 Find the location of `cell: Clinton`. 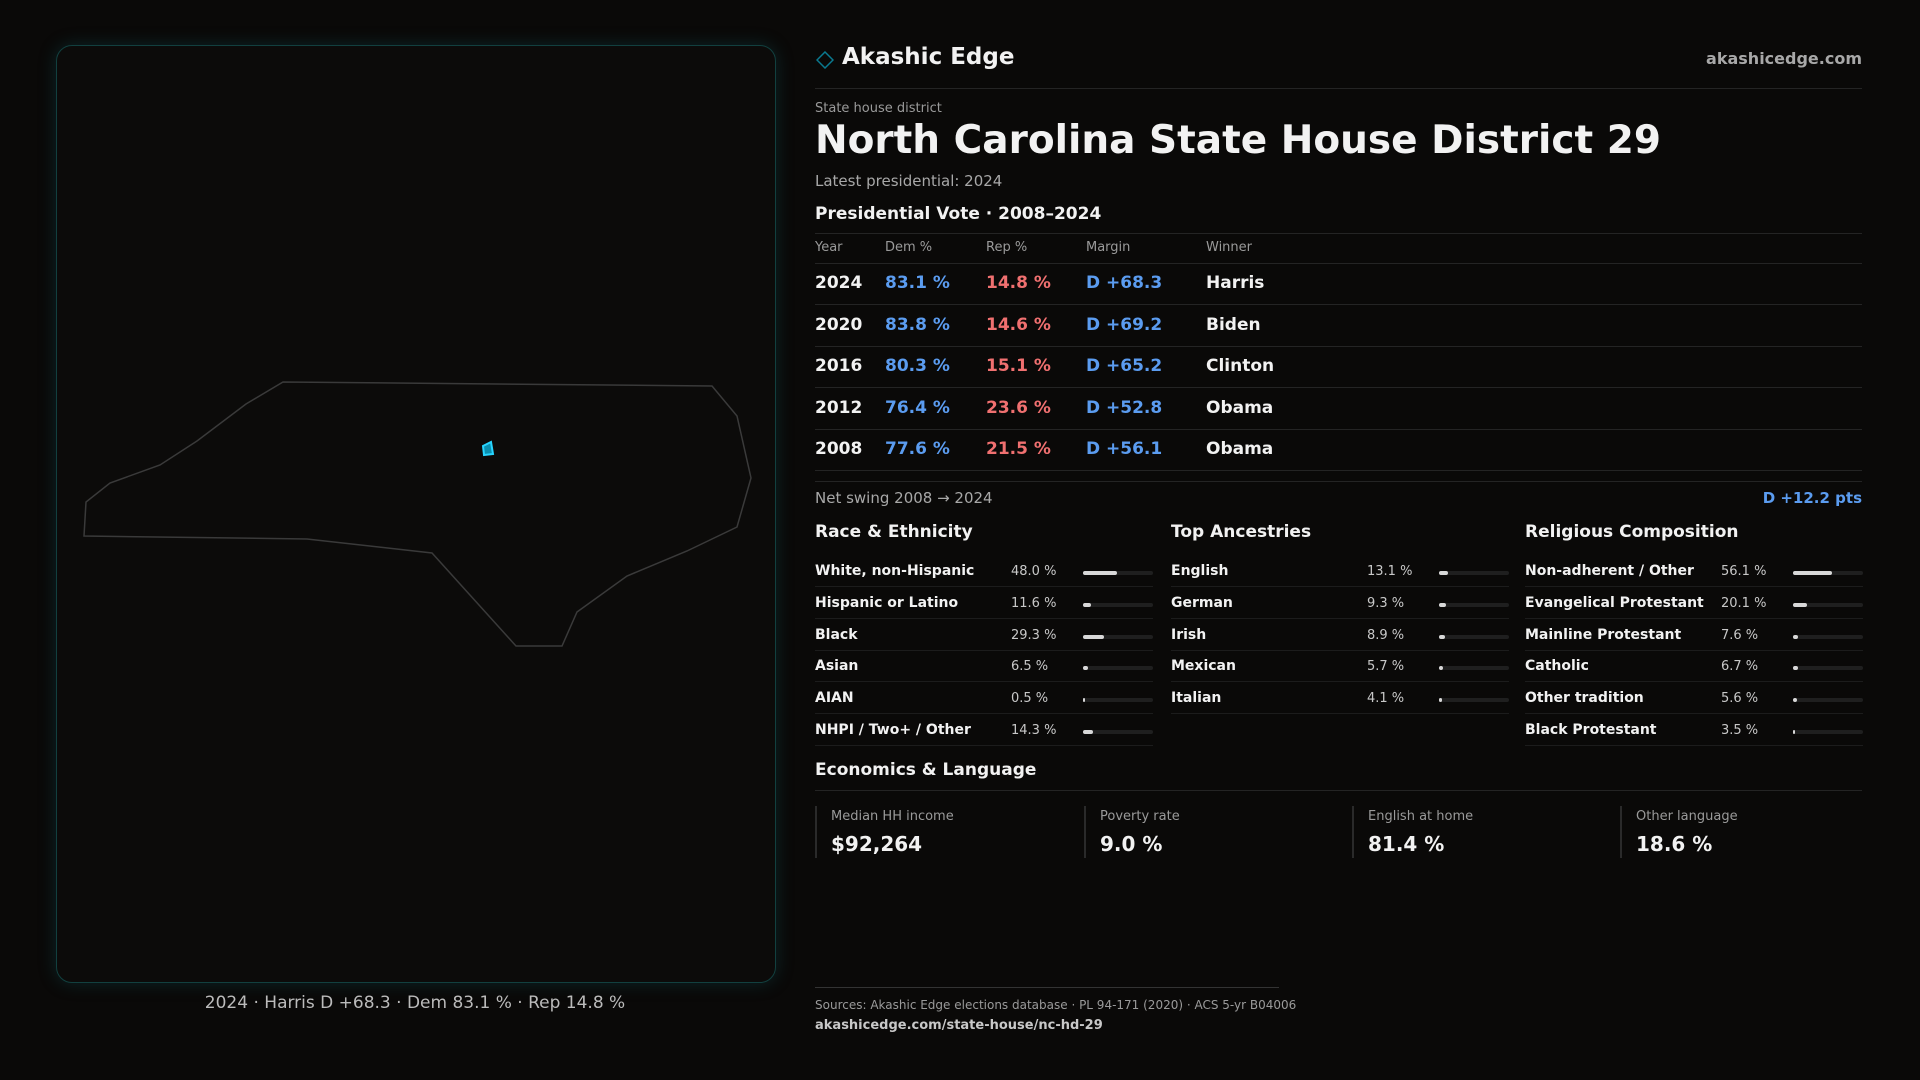

cell: Clinton is located at coordinates (1240, 366).